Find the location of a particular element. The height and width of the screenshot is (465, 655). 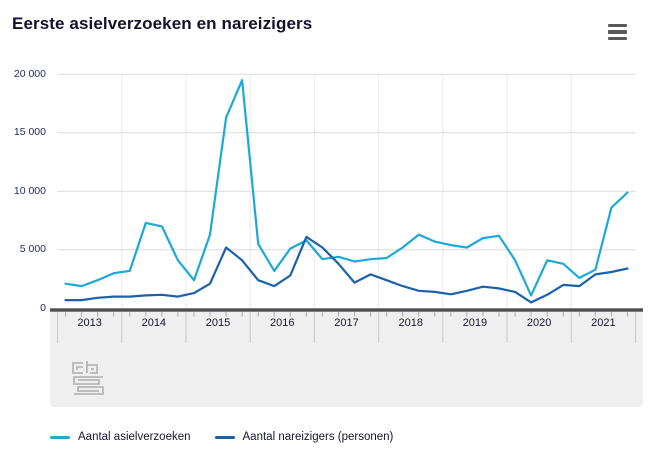

legend-item-nareizigers: Aantal nareizigers (personen) is located at coordinates (304, 437).